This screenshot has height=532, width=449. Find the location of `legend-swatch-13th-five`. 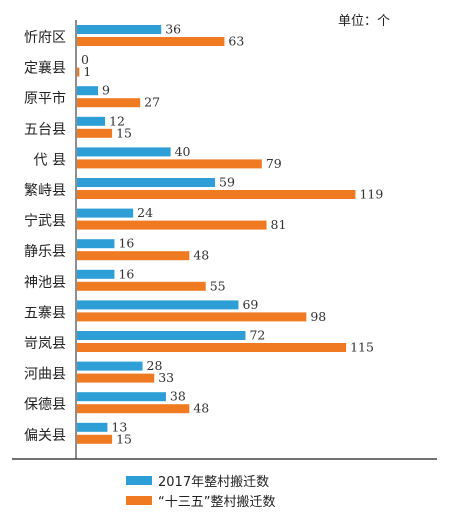

legend-swatch-13th-five is located at coordinates (139, 500).